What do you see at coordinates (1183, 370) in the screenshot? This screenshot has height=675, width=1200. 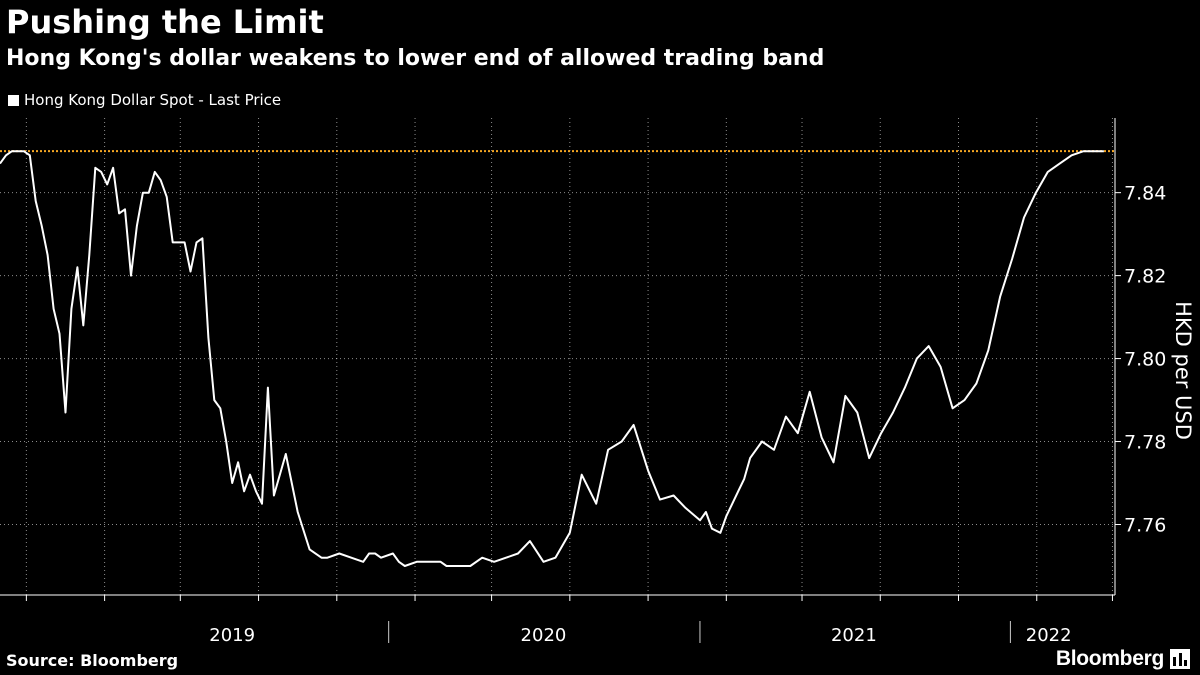 I see `y-axis-title: HKD per USD` at bounding box center [1183, 370].